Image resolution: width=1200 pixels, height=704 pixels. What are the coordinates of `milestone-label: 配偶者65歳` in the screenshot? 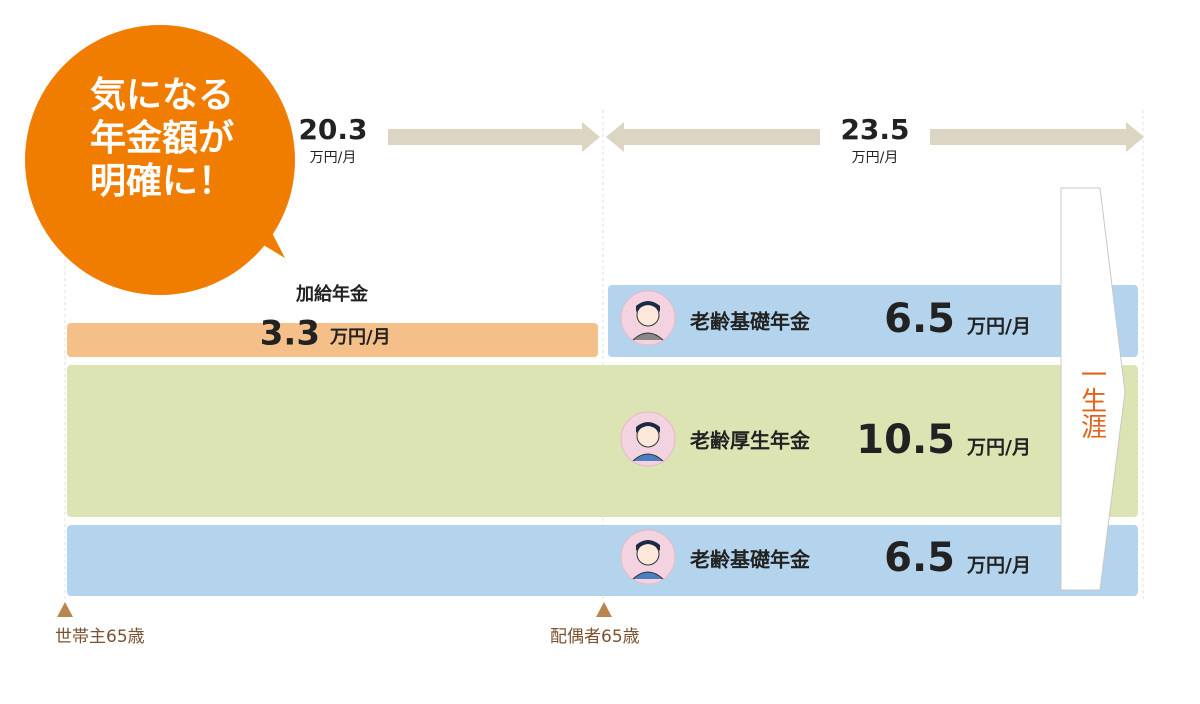 It's located at (595, 637).